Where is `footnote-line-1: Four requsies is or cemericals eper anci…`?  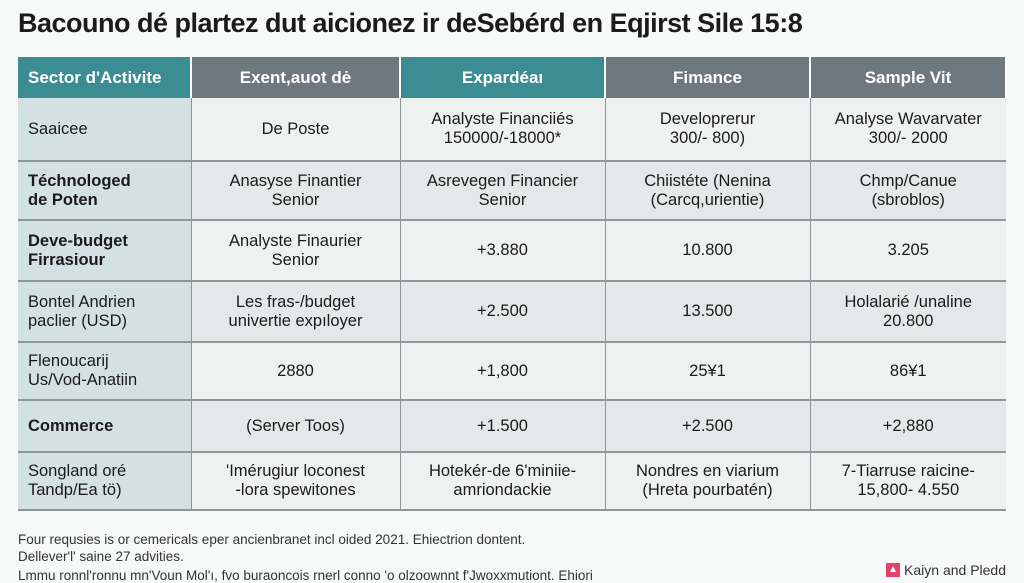 footnote-line-1: Four requsies is or cemericals eper anci… is located at coordinates (272, 539).